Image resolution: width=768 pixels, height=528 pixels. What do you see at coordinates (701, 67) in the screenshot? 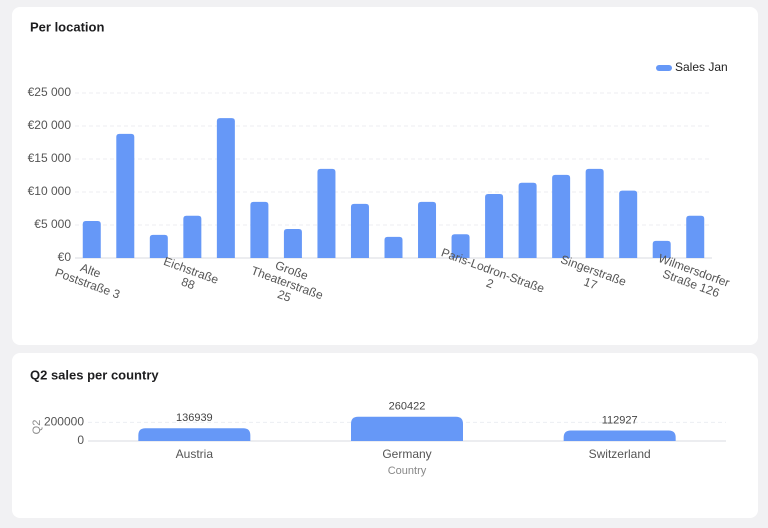
I see `legend-label: Sales Jan` at bounding box center [701, 67].